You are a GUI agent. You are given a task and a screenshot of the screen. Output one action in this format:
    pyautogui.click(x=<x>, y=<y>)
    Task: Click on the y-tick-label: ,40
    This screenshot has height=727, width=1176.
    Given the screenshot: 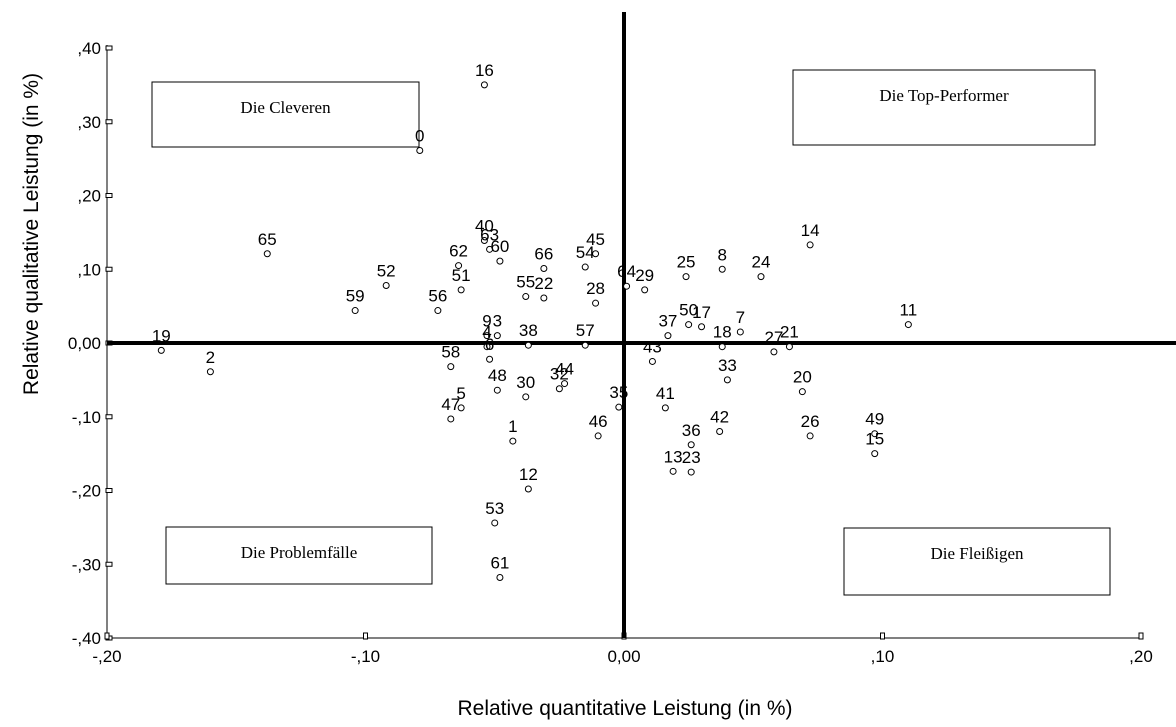 What is the action you would take?
    pyautogui.click(x=89, y=48)
    